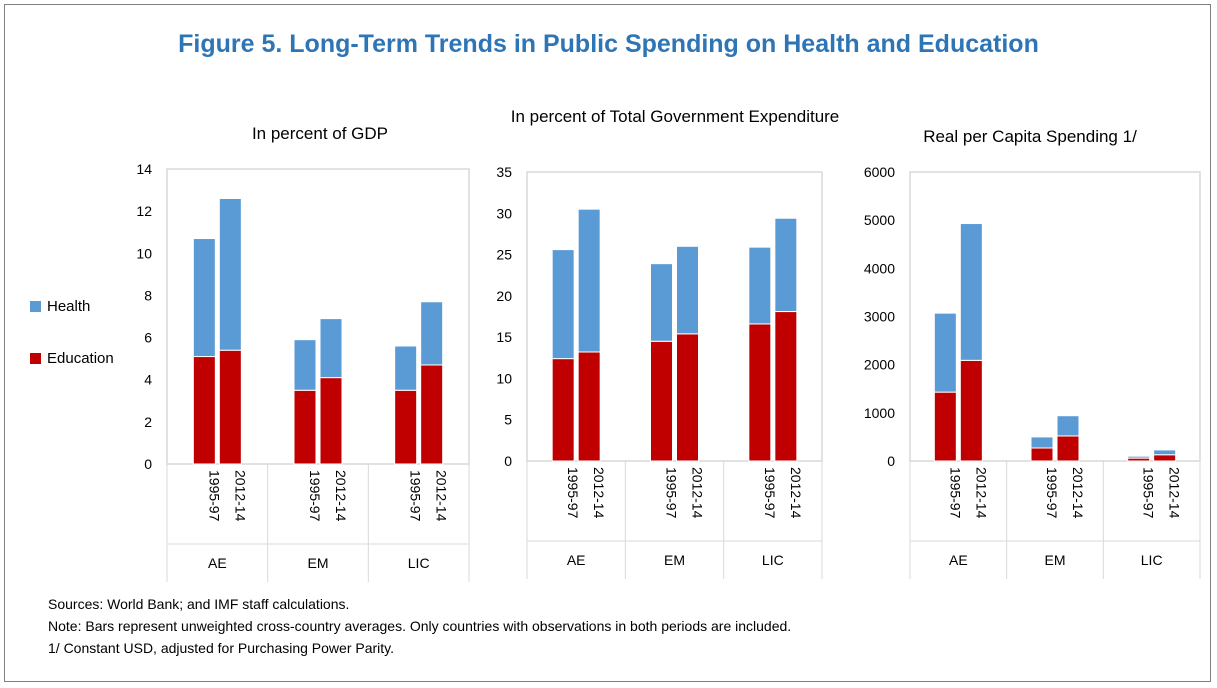 The width and height of the screenshot is (1217, 688). Describe the element at coordinates (504, 337) in the screenshot. I see `y-tick-label: 15` at that location.